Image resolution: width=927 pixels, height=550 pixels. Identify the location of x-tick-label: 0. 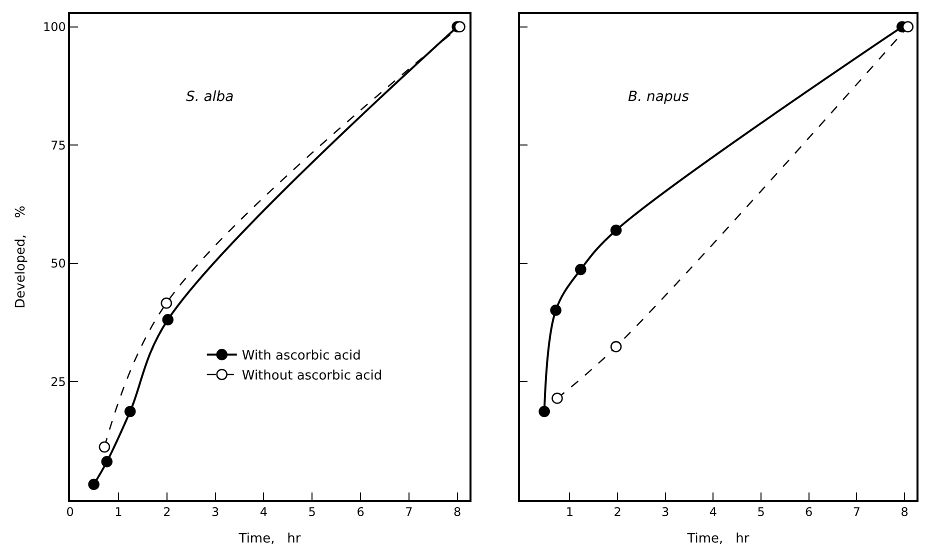
(70, 512).